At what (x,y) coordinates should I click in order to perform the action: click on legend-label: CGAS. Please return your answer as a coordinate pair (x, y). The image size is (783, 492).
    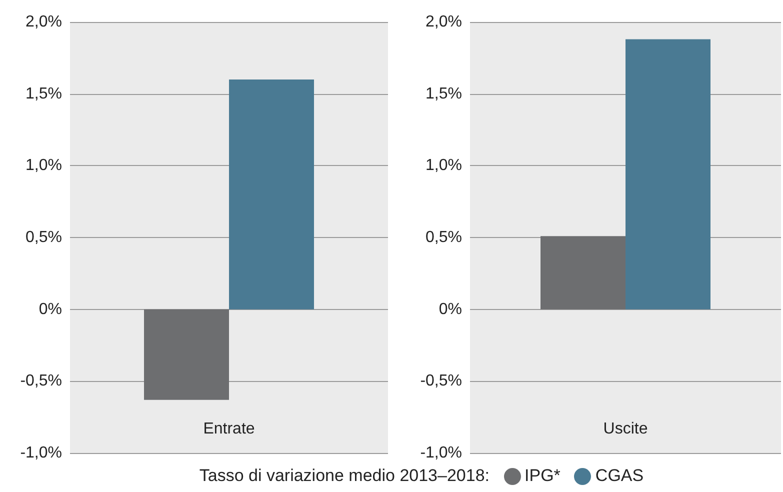
    Looking at the image, I should click on (619, 476).